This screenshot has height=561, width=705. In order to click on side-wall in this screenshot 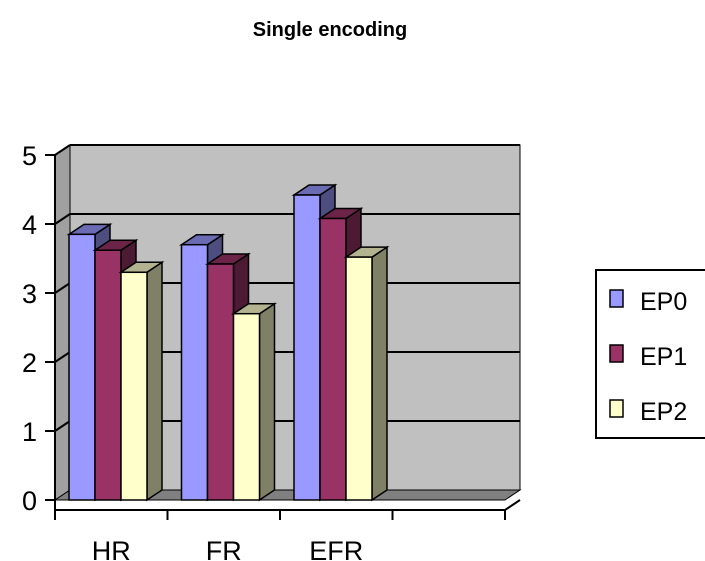, I will do `click(62, 322)`.